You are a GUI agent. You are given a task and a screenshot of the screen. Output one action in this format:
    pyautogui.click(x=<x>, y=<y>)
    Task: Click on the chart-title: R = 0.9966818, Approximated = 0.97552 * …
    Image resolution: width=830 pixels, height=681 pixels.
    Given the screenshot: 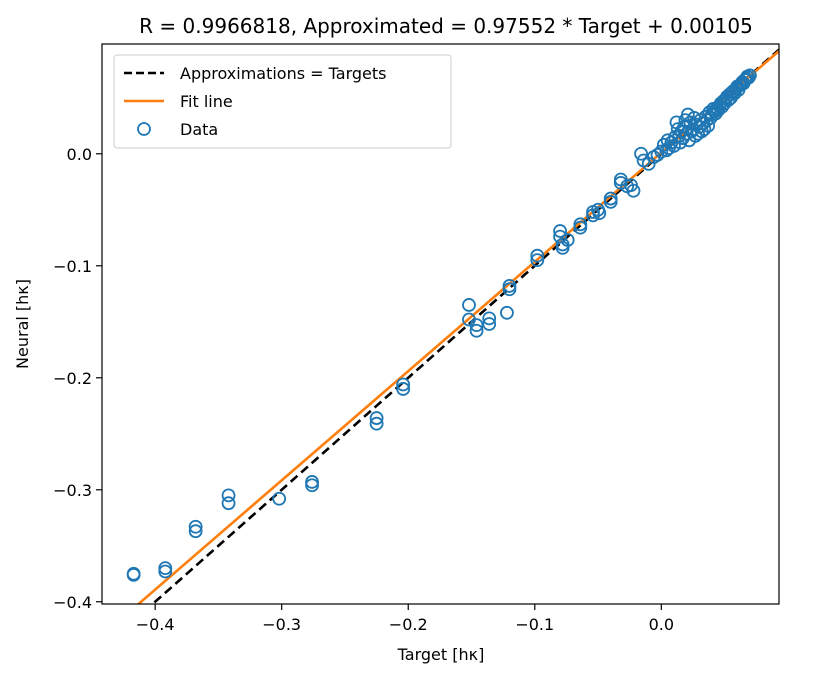 What is the action you would take?
    pyautogui.click(x=446, y=26)
    